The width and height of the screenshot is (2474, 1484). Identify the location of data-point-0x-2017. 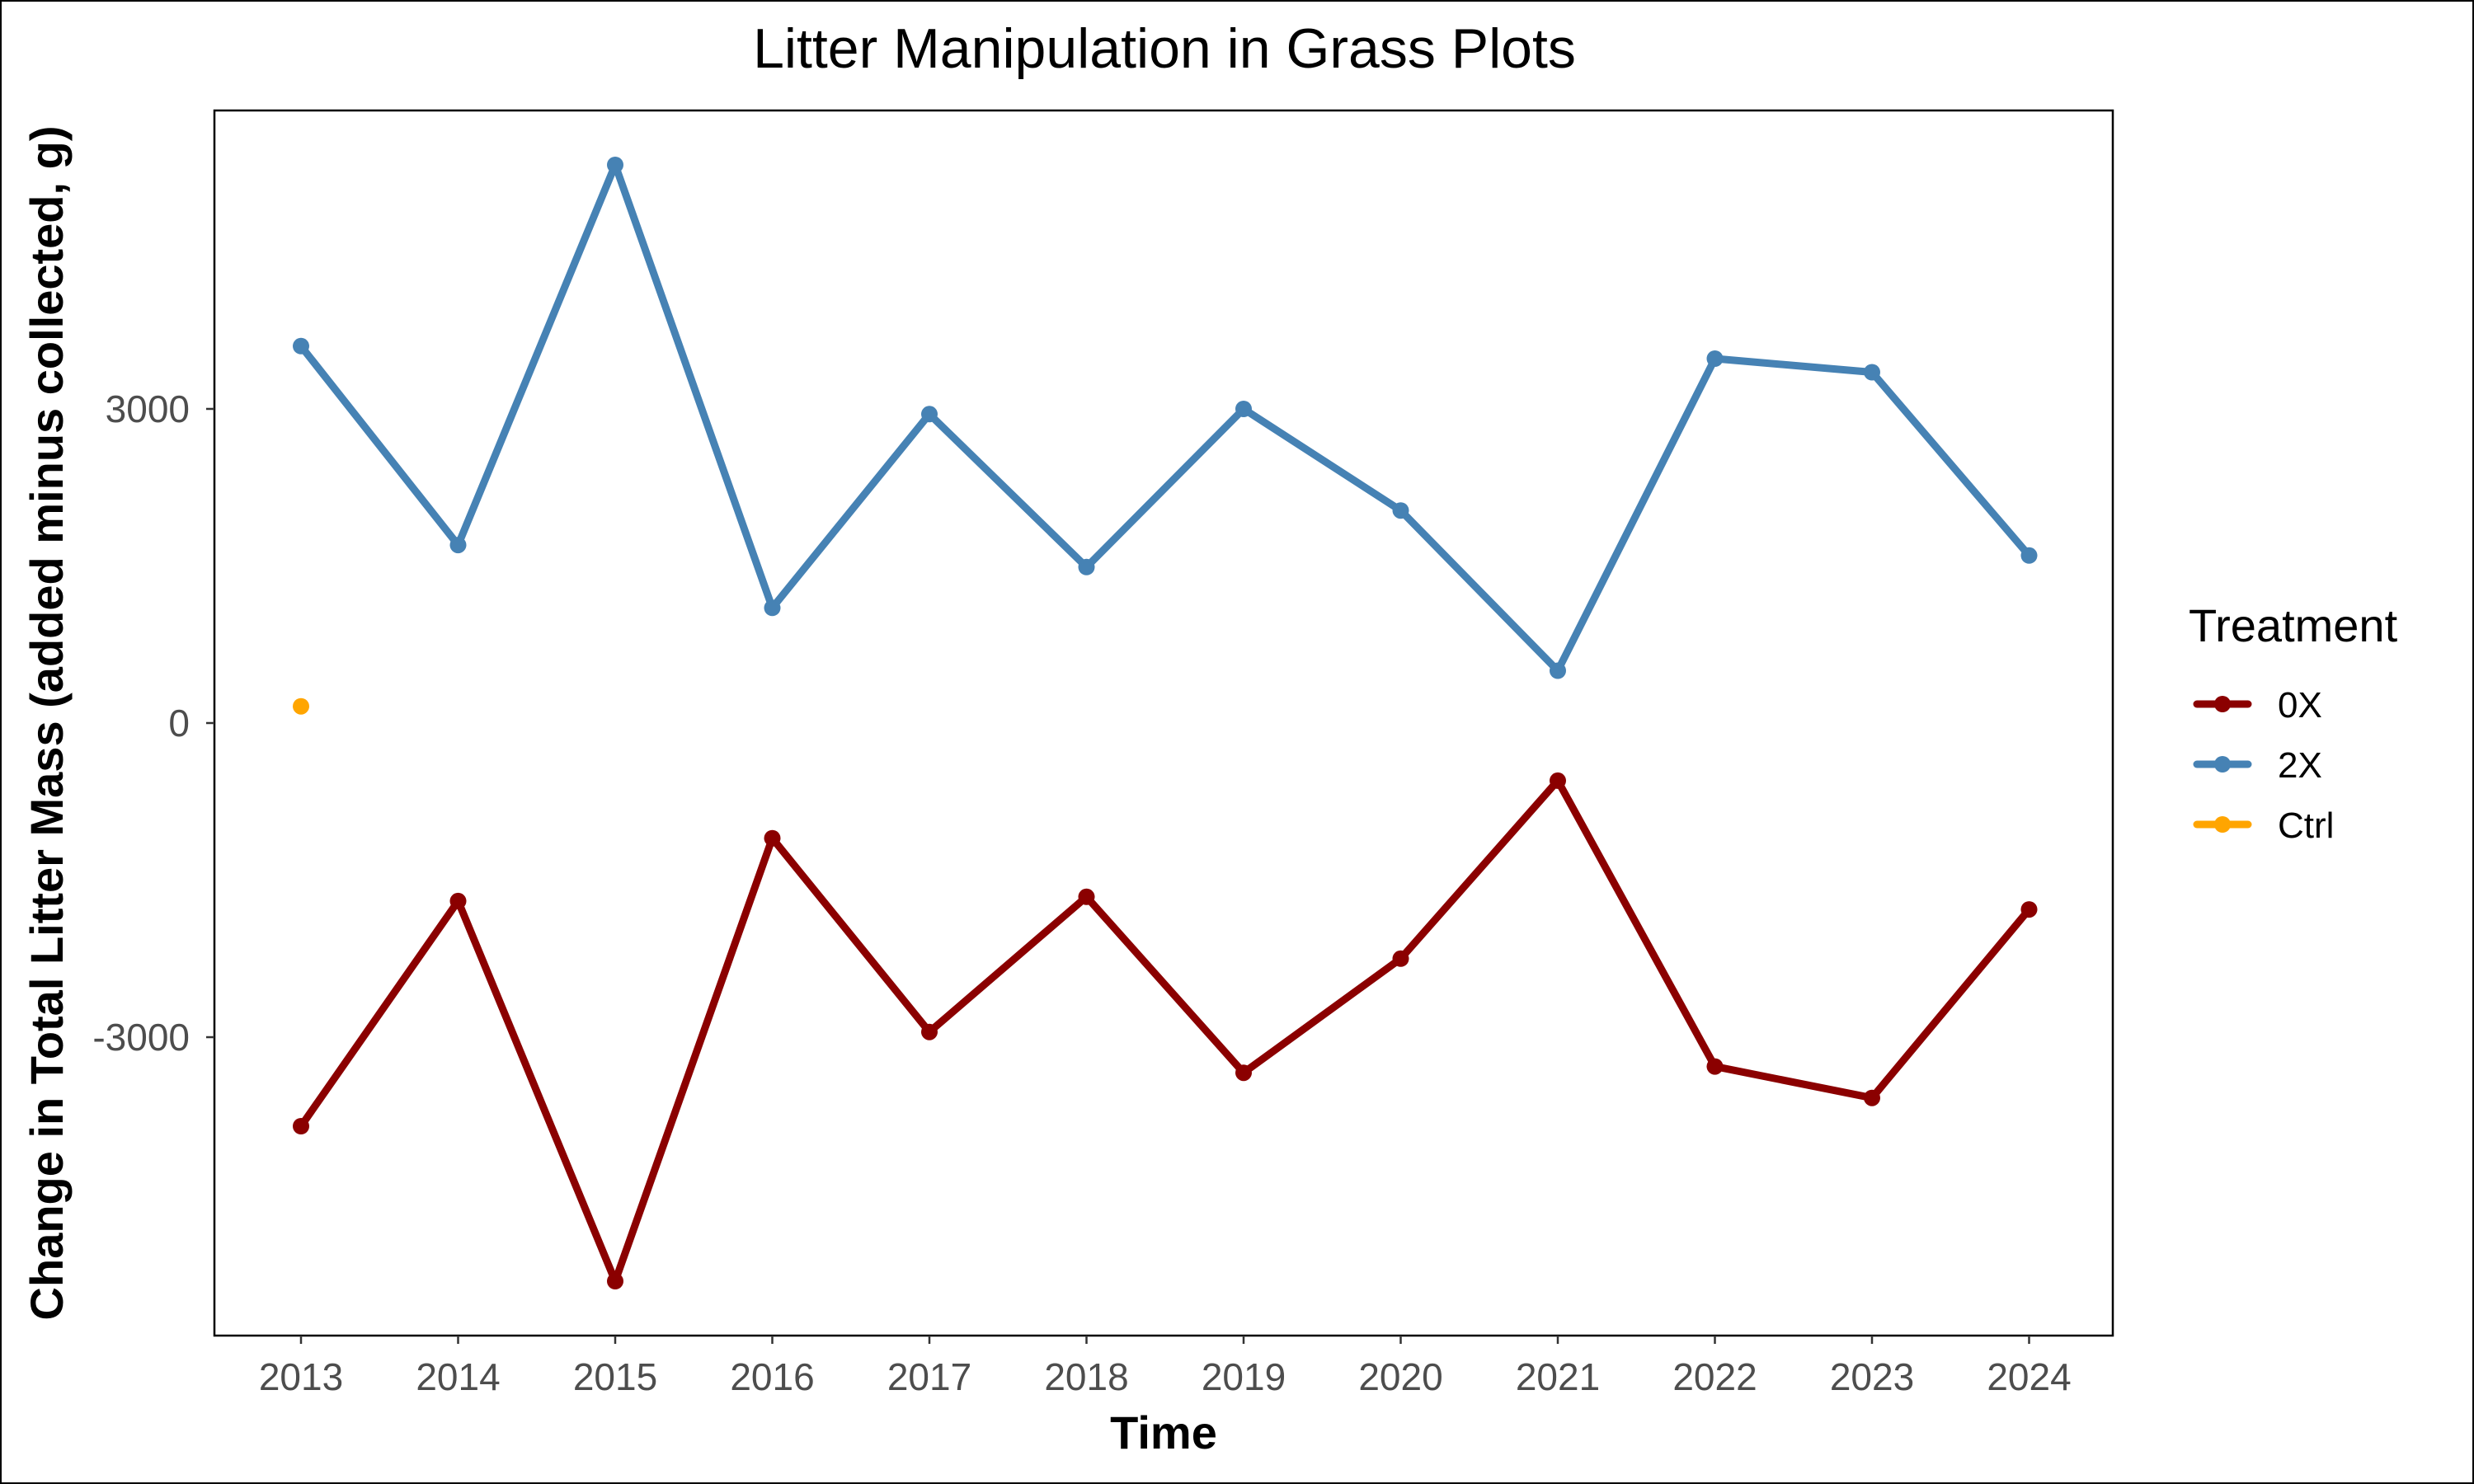
(929, 1031).